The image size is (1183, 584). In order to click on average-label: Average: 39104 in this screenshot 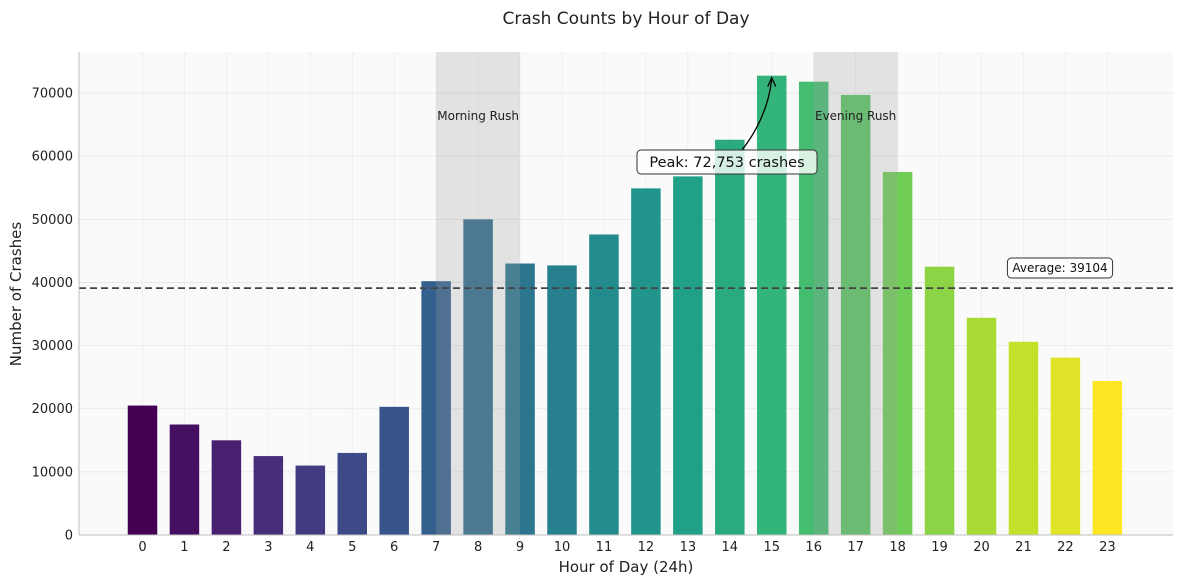, I will do `click(1059, 268)`.